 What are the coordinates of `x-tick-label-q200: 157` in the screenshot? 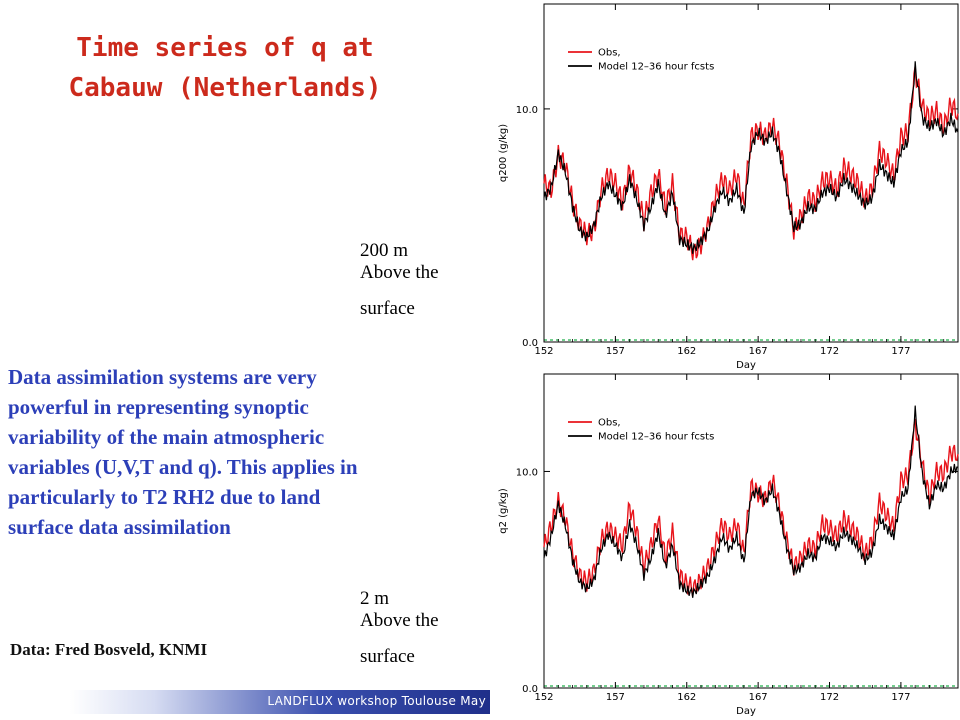 It's located at (615, 351).